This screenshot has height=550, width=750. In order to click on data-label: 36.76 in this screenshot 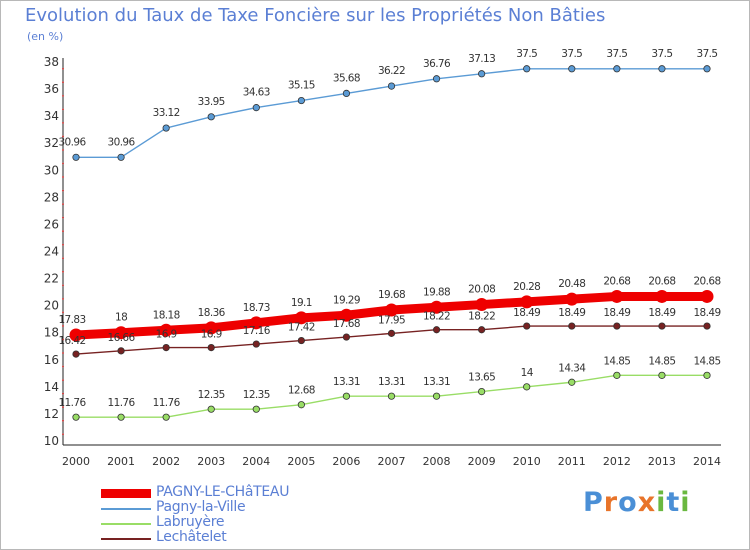, I will do `click(437, 64)`.